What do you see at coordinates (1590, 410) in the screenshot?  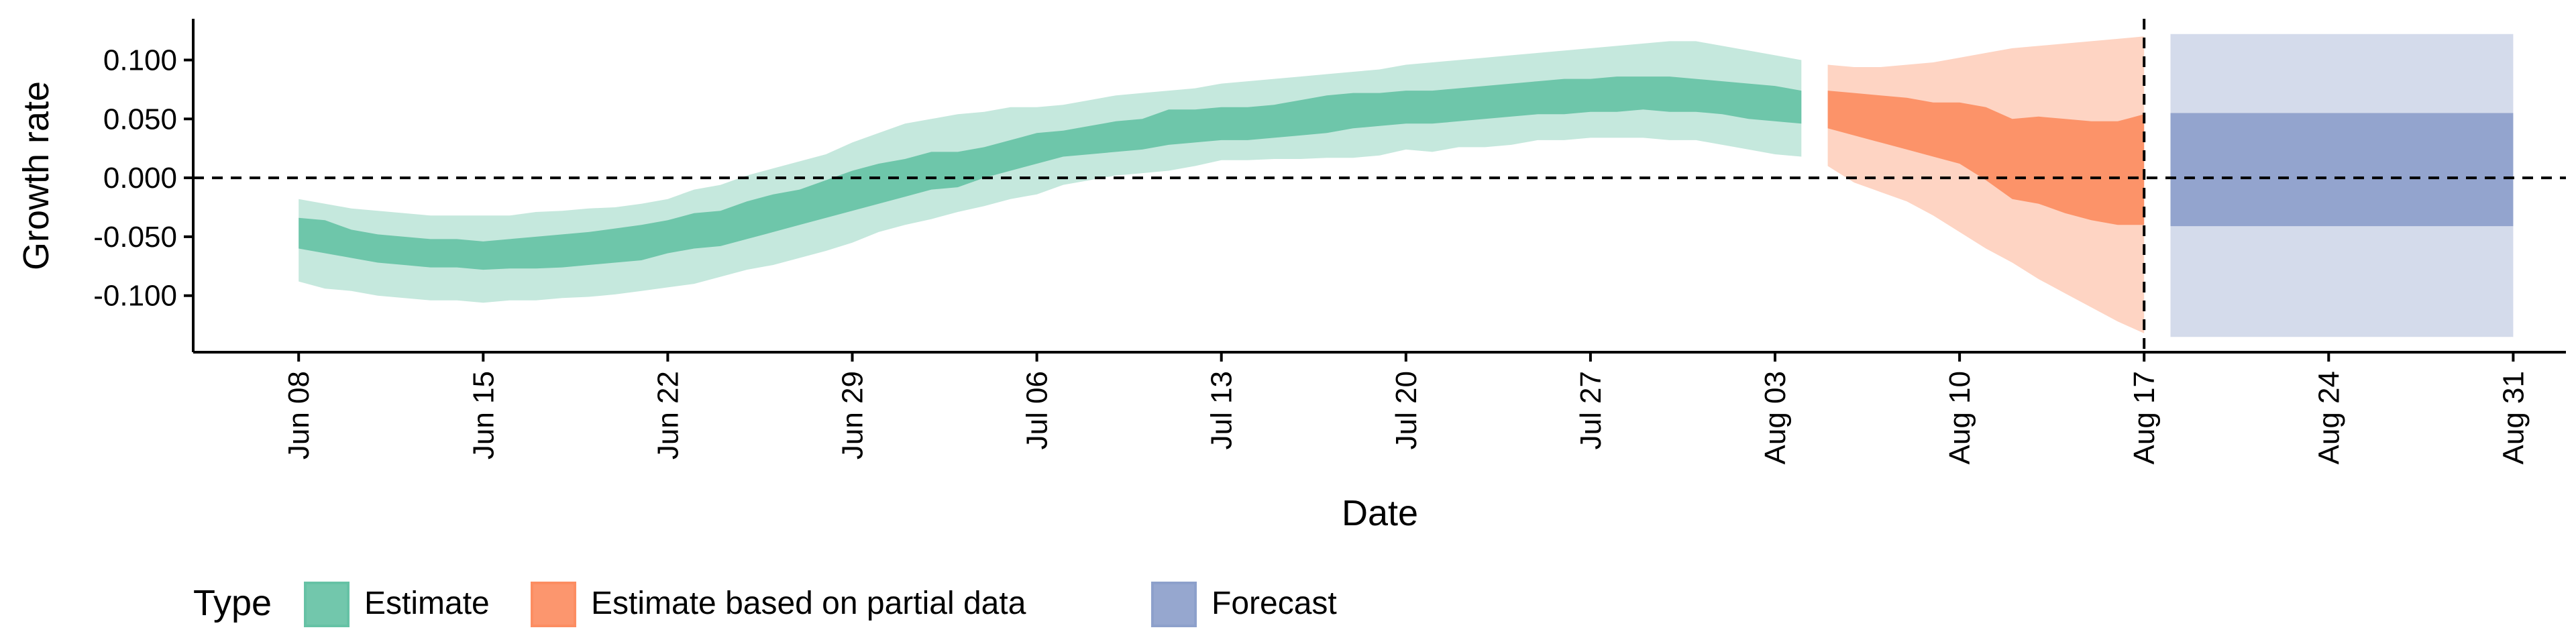 I see `x-tick-label: Jul 27` at bounding box center [1590, 410].